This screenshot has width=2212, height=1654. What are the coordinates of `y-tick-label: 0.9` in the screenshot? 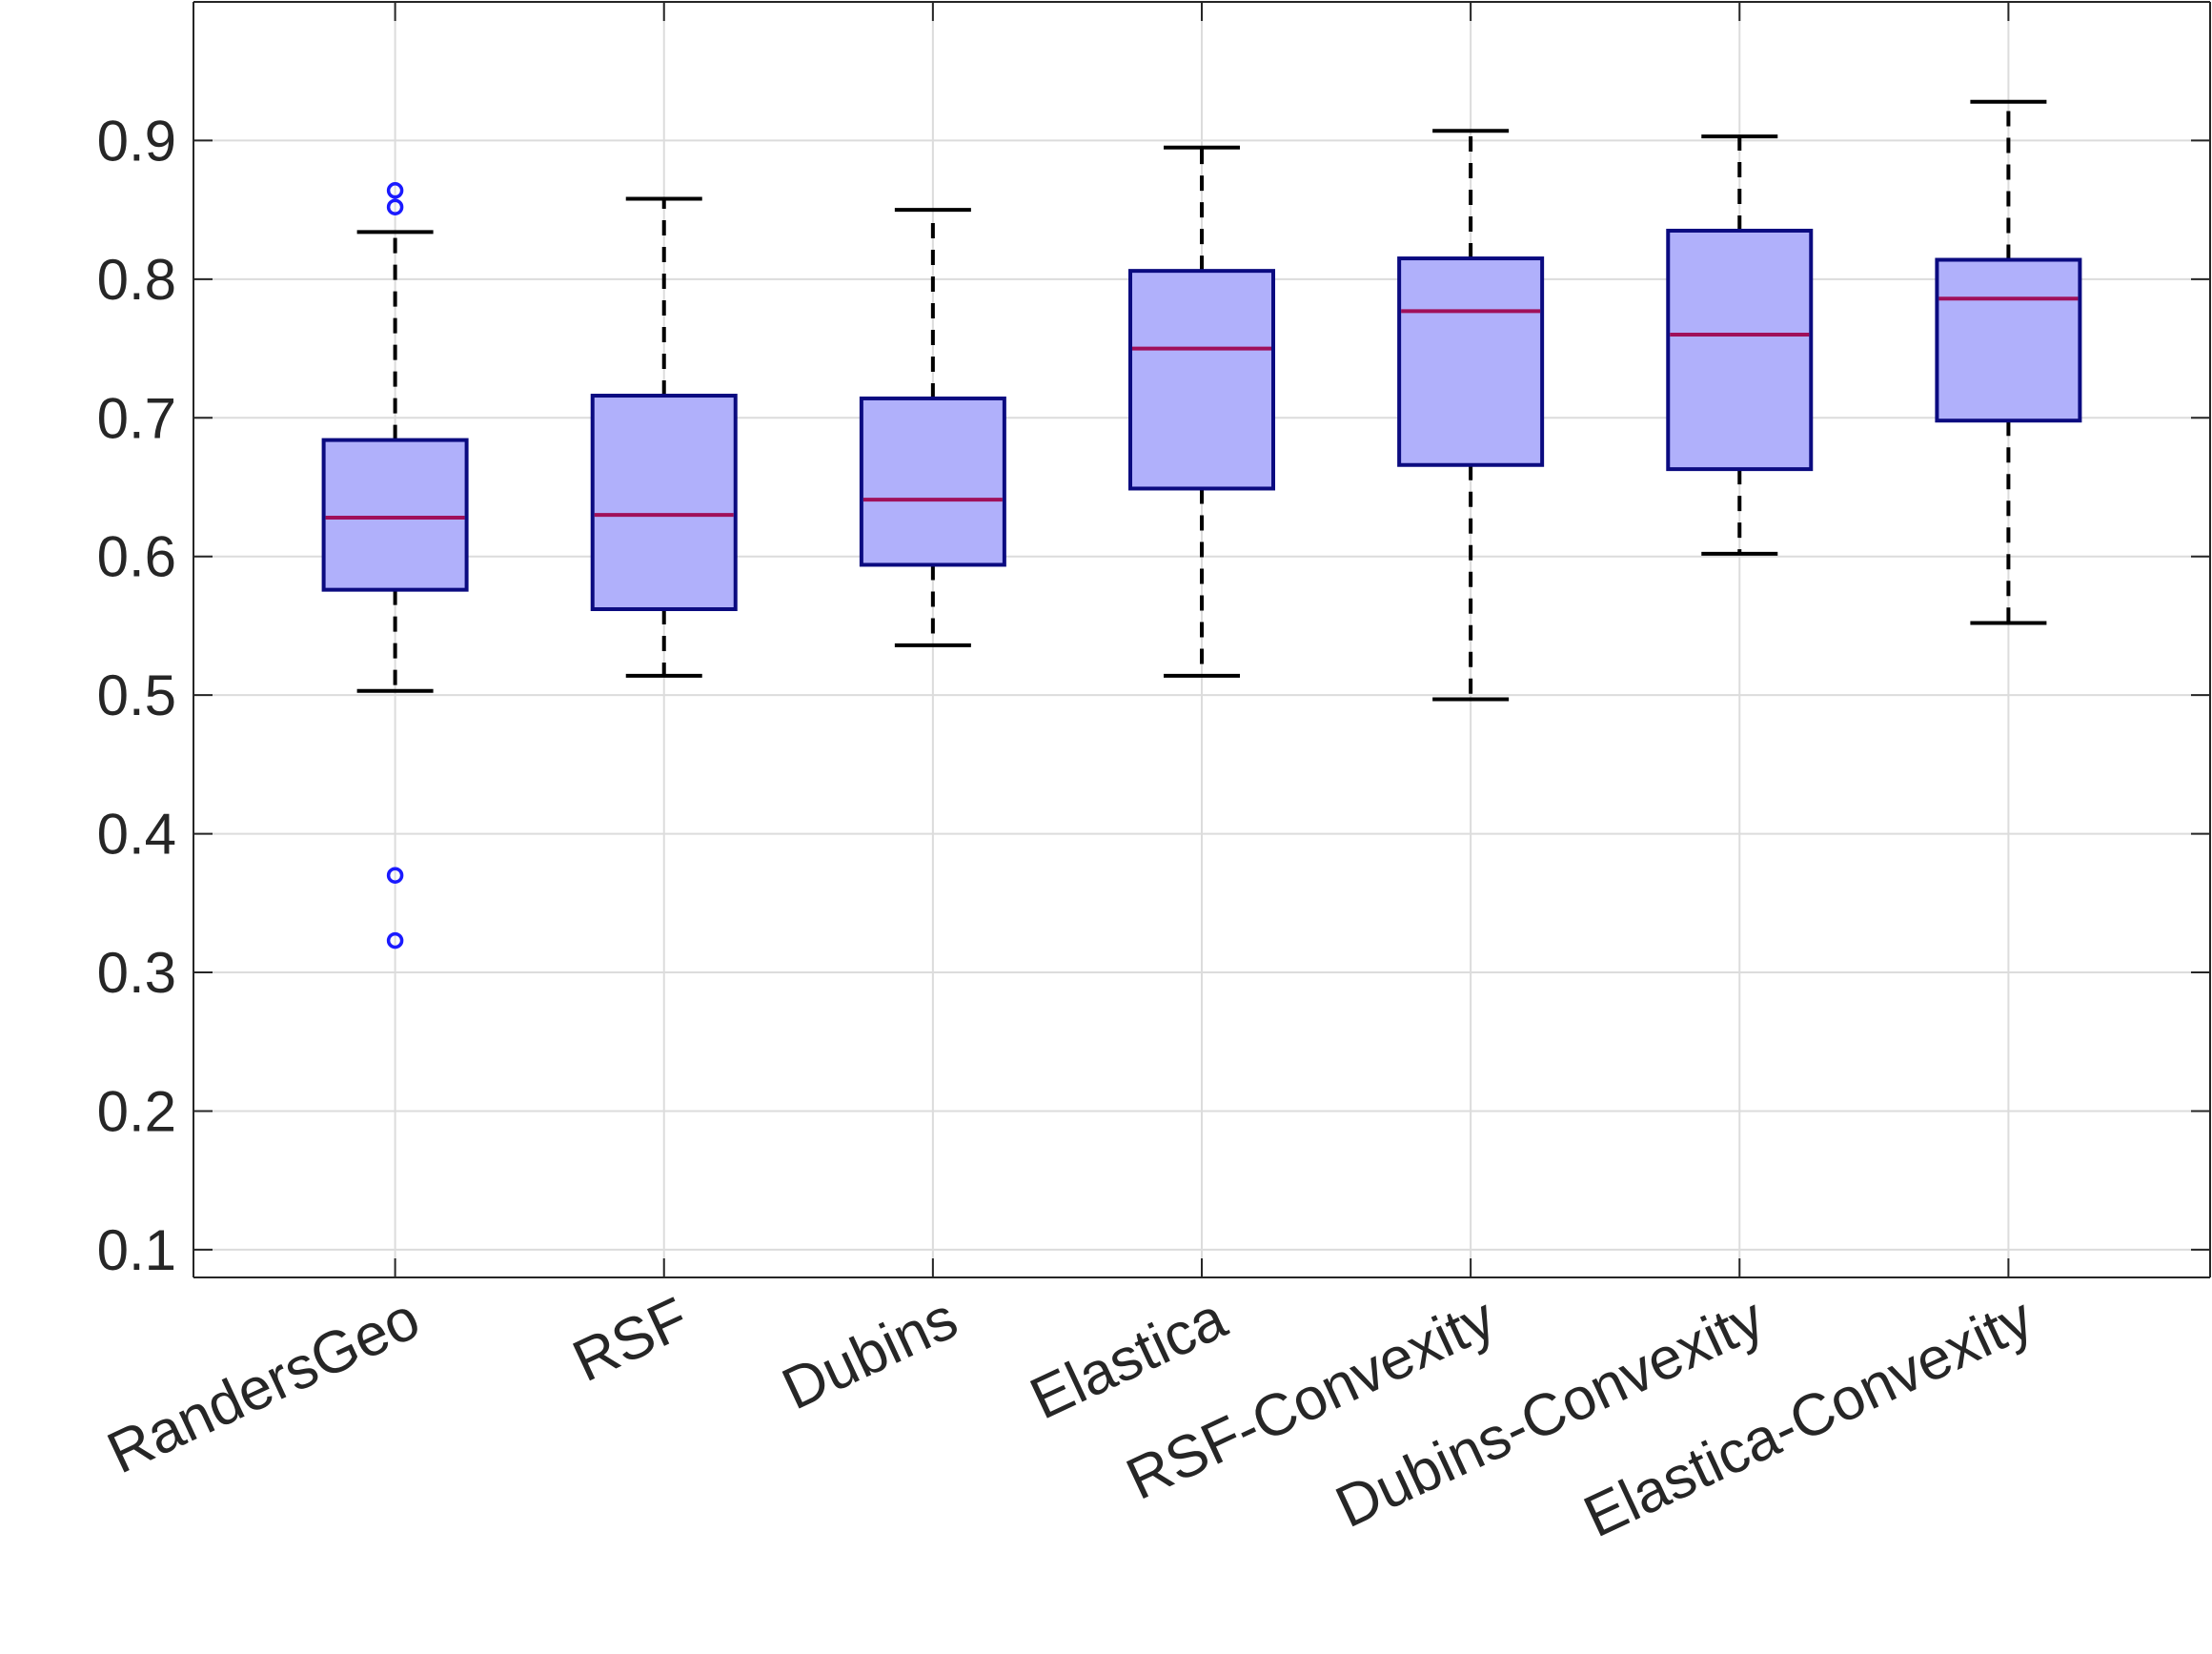 It's located at (136, 141).